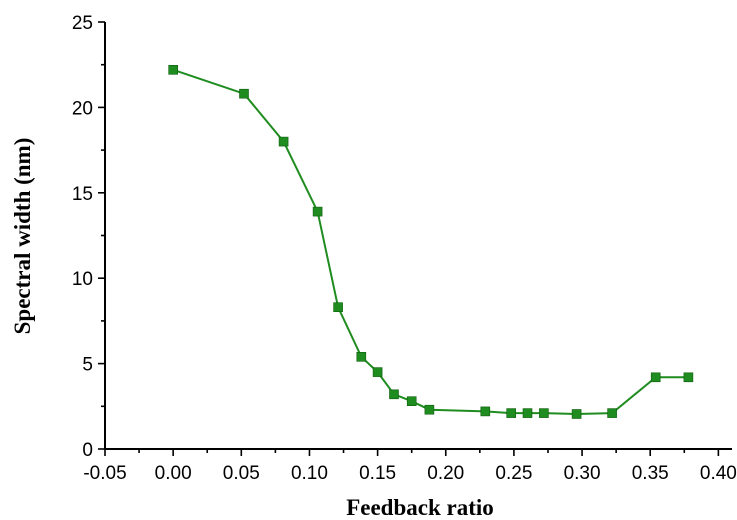 Image resolution: width=737 pixels, height=520 pixels. What do you see at coordinates (82, 279) in the screenshot?
I see `y-tick-label: 10` at bounding box center [82, 279].